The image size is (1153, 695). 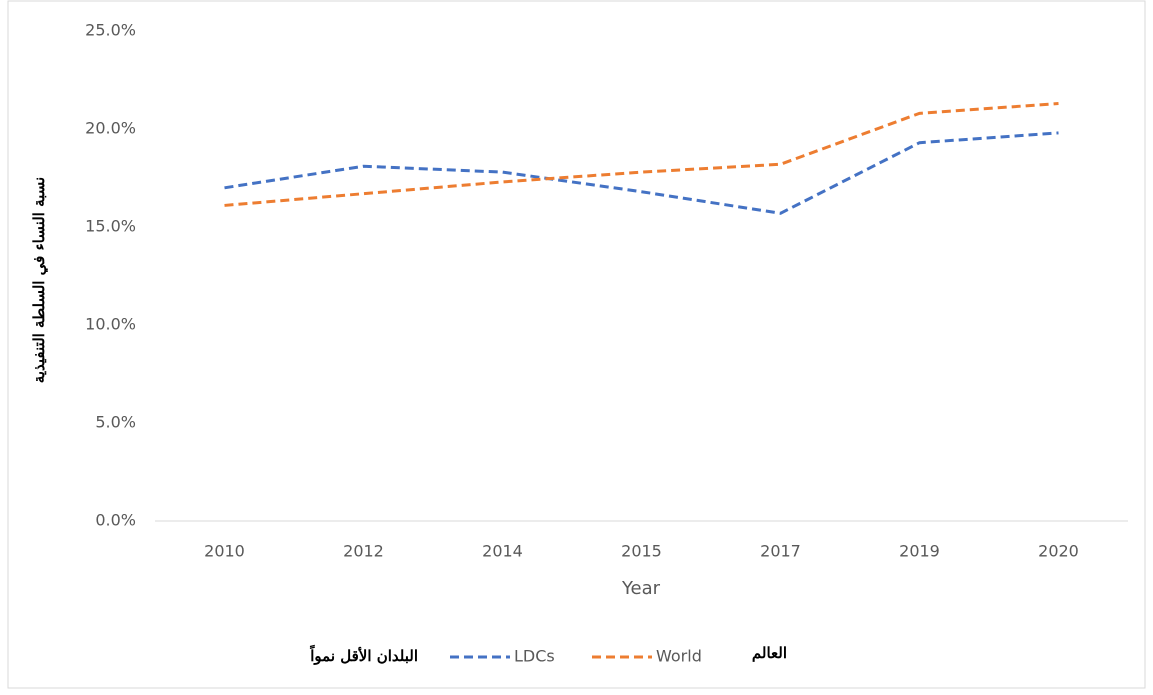 I want to click on y-tick-label: 10.0%, so click(x=110, y=324).